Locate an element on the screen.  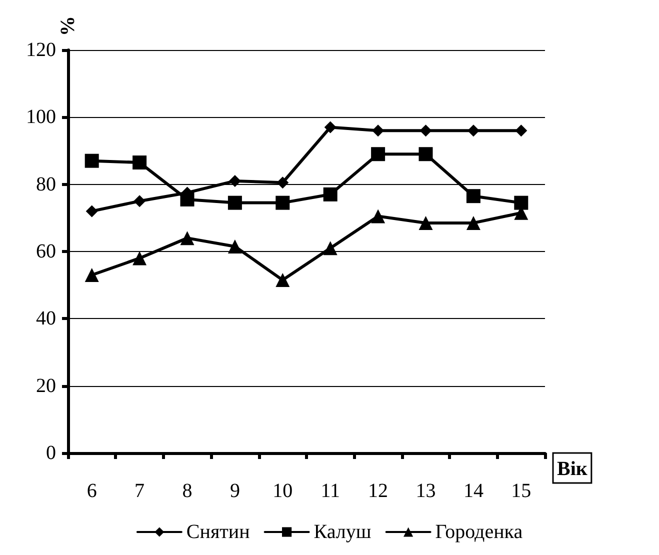
y-tick-label: 60 is located at coordinates (46, 251).